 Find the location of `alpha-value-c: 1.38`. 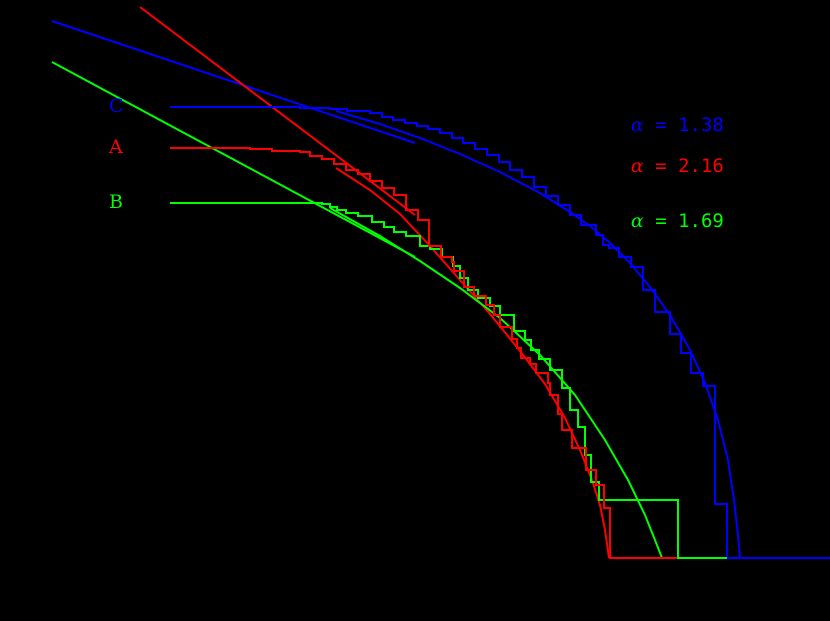

alpha-value-c: 1.38 is located at coordinates (701, 125).